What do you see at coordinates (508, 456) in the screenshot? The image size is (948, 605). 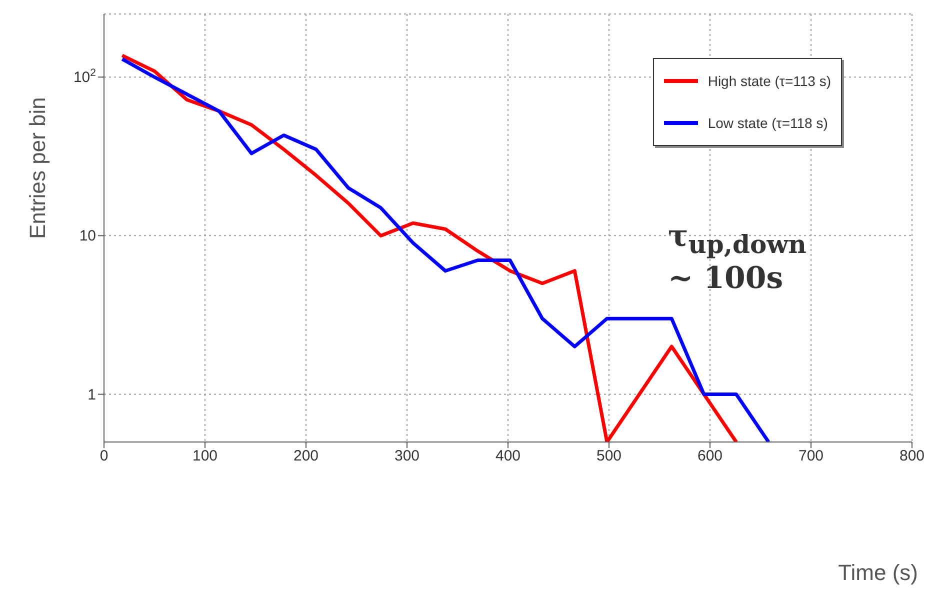 I see `x-tick-label: 400` at bounding box center [508, 456].